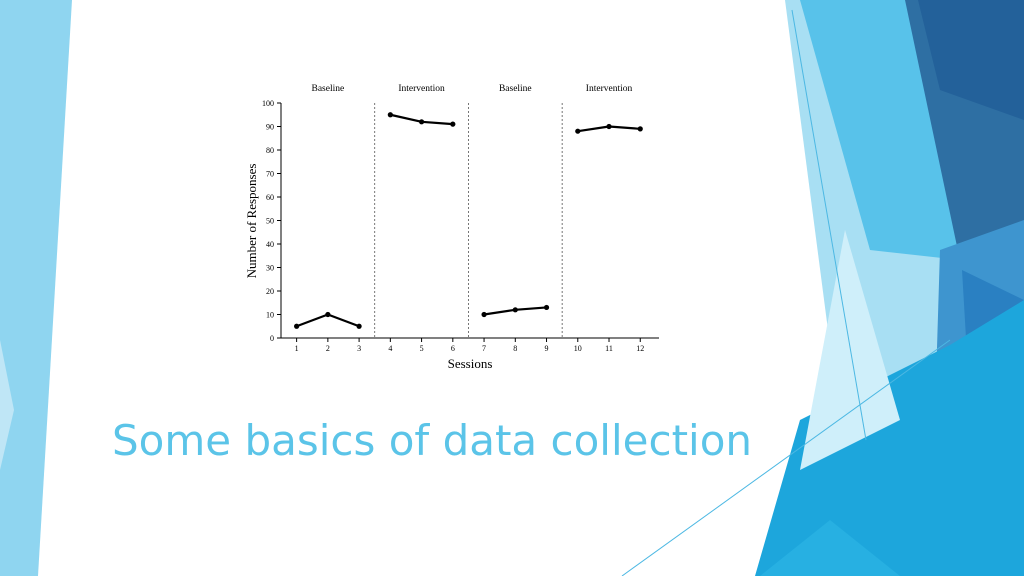 The height and width of the screenshot is (576, 1024). Describe the element at coordinates (270, 150) in the screenshot. I see `y-tick-label: 80` at that location.